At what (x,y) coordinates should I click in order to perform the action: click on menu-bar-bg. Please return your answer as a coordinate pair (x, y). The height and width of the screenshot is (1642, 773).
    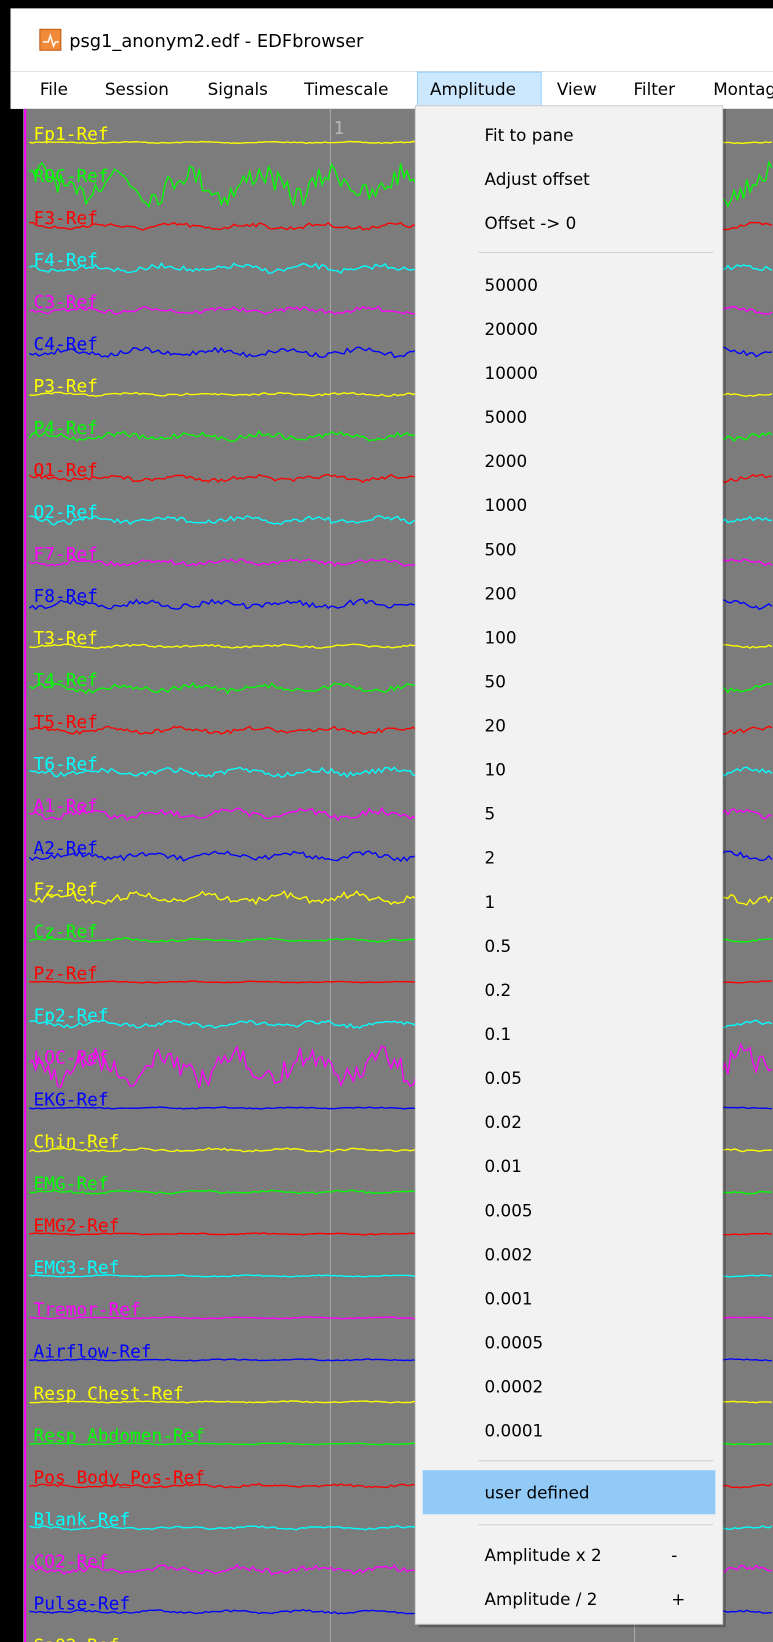
    Looking at the image, I should click on (391, 90).